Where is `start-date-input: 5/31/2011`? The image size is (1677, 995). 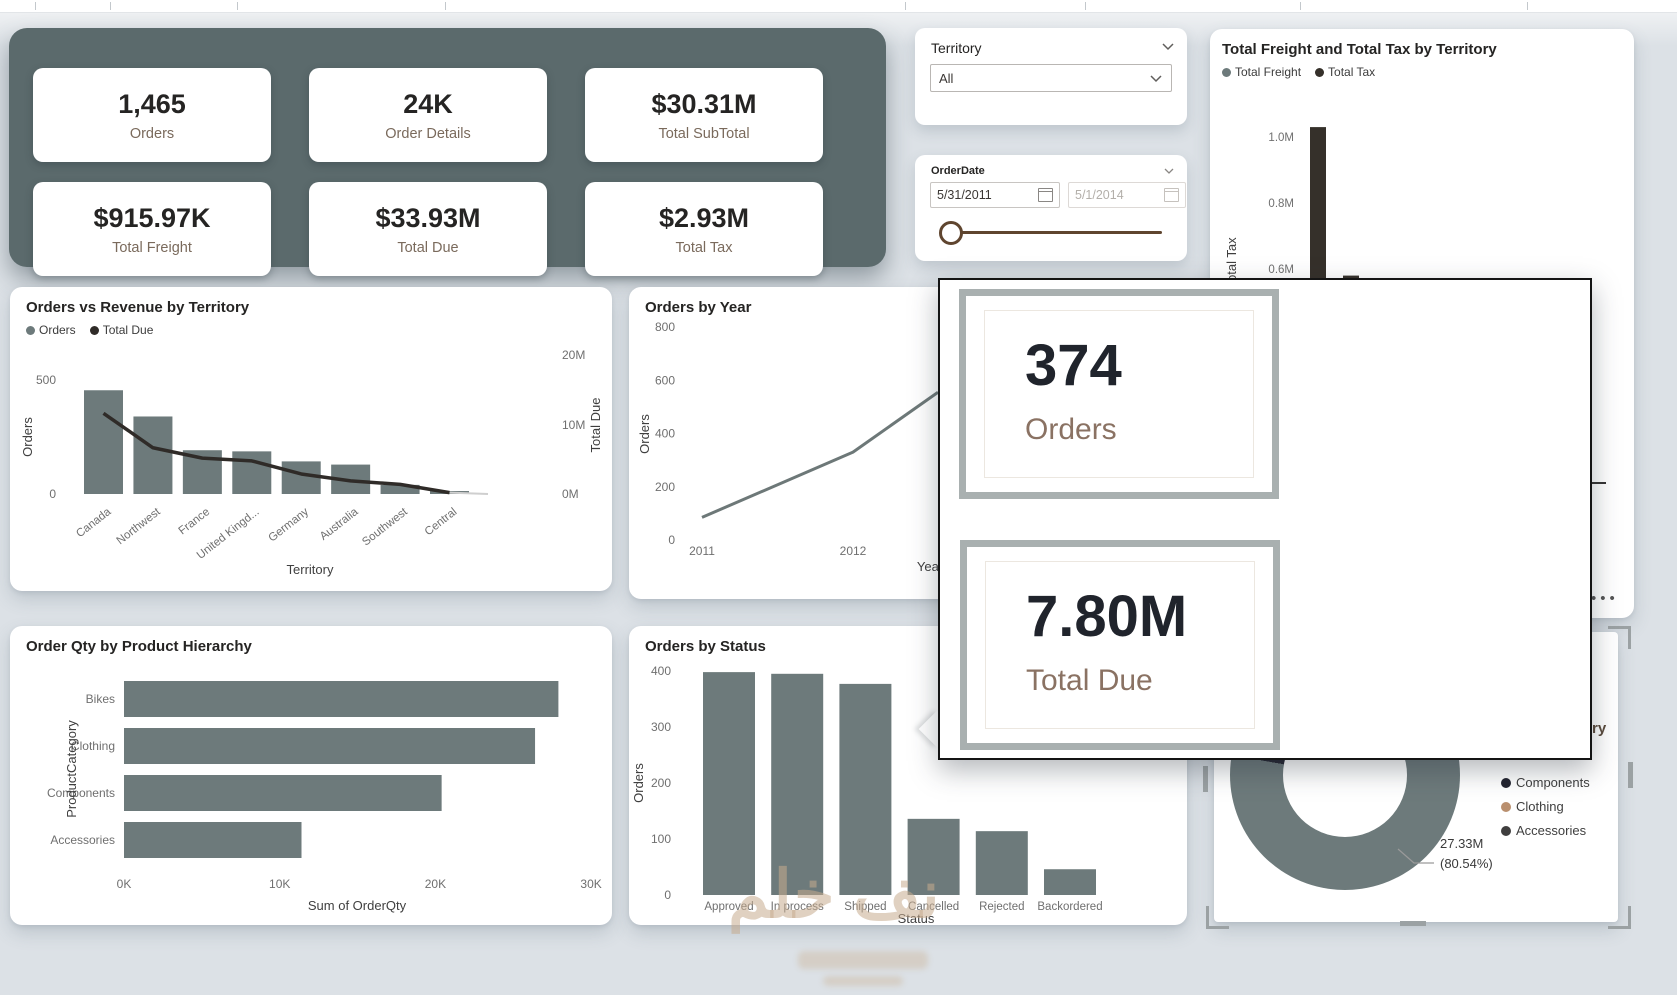
start-date-input: 5/31/2011 is located at coordinates (995, 195).